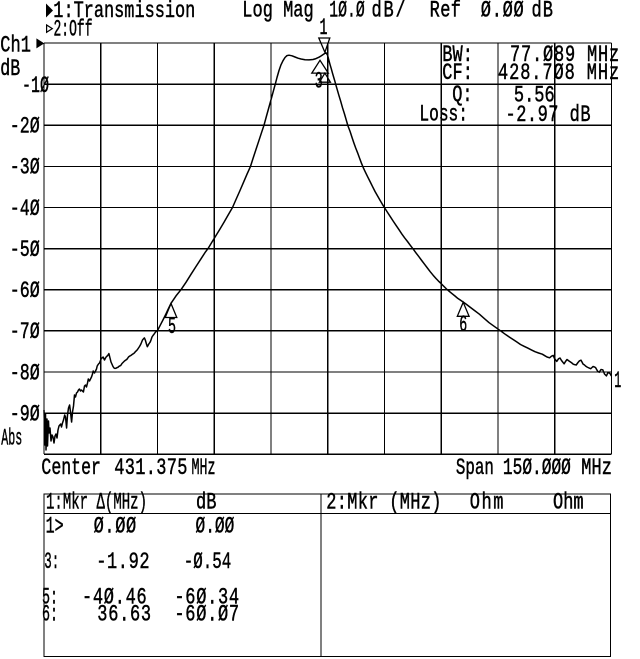 This screenshot has width=640, height=659. Describe the element at coordinates (534, 96) in the screenshot. I see `svg-text: 5.56` at that location.